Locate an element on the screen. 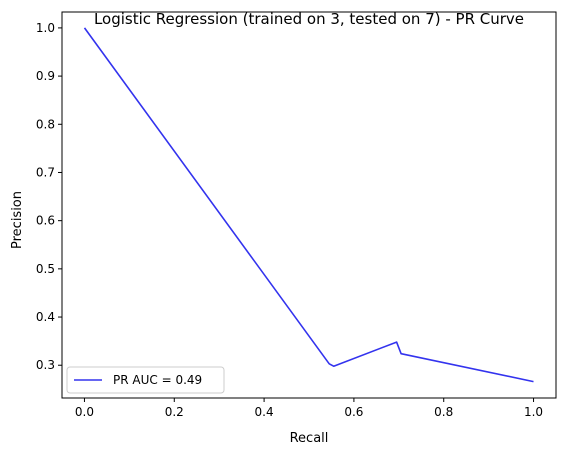 This screenshot has height=455, width=567. x-tick-label: 0.6 is located at coordinates (353, 412).